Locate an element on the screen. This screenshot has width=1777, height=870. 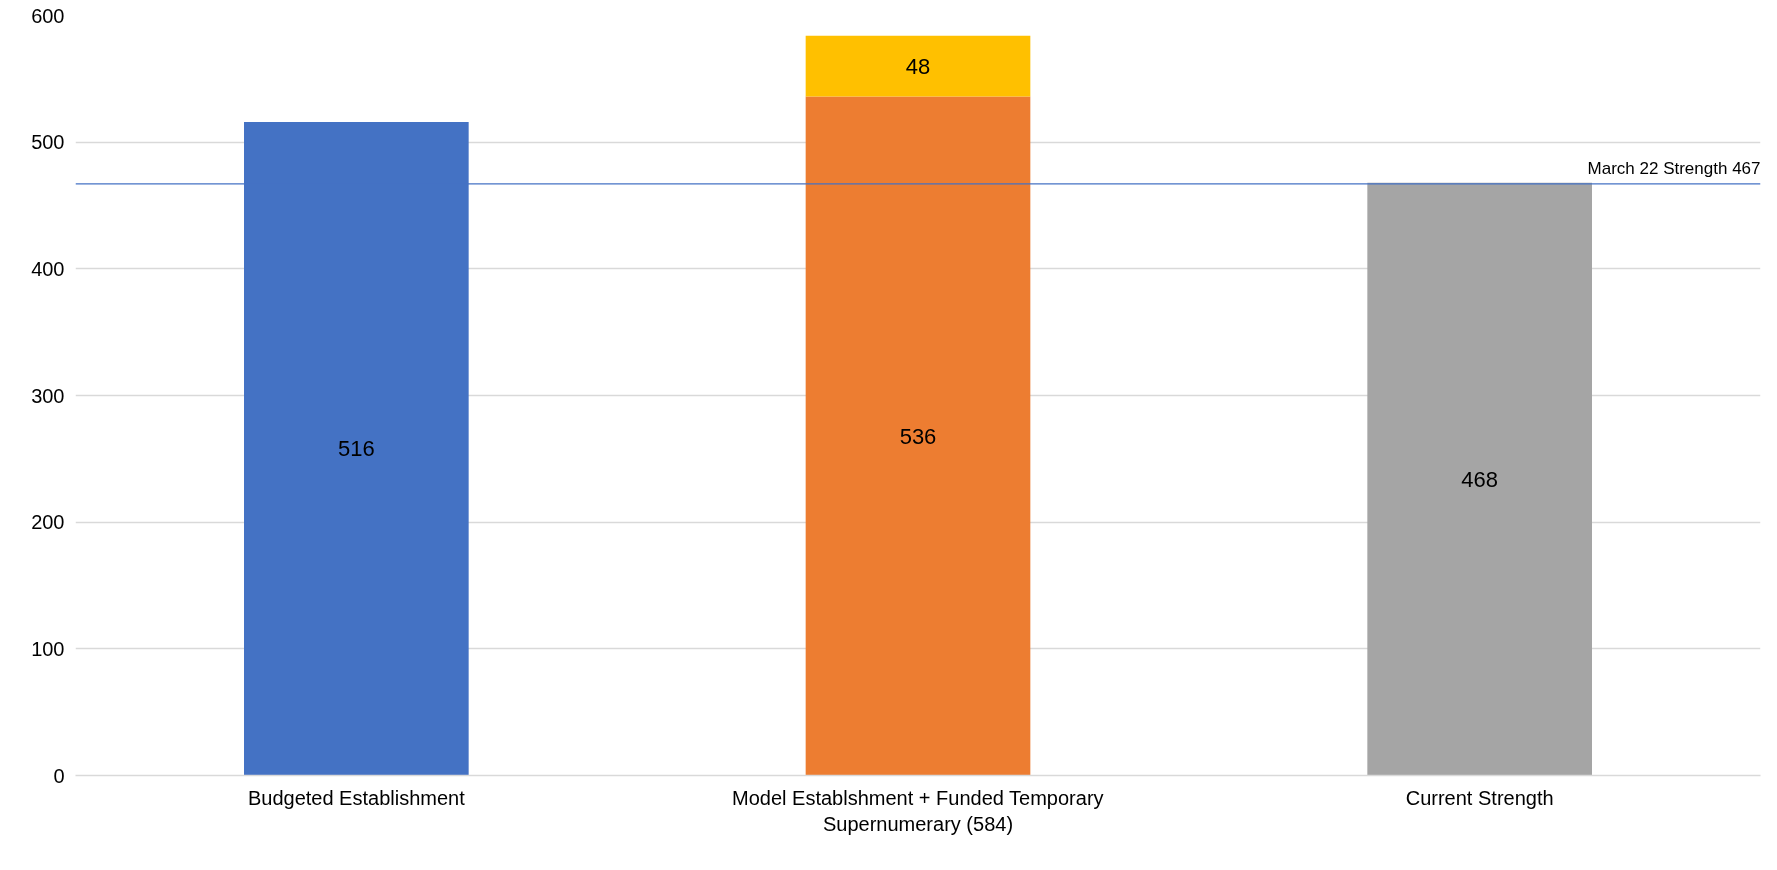
y-tick-label: 0 is located at coordinates (59, 775).